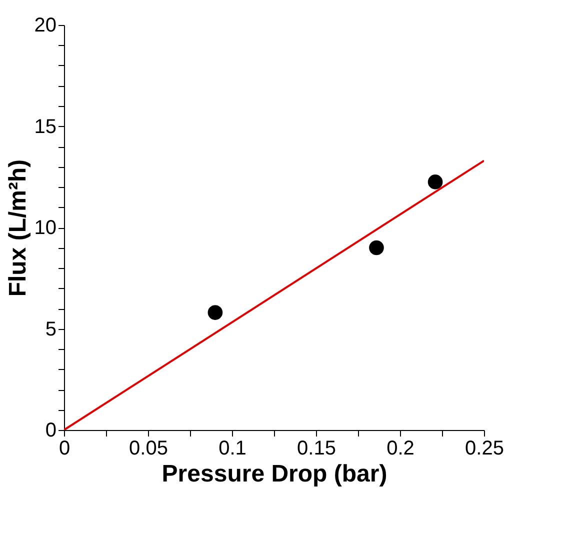 This screenshot has height=534, width=569. I want to click on y-tick-label: 10, so click(45, 228).